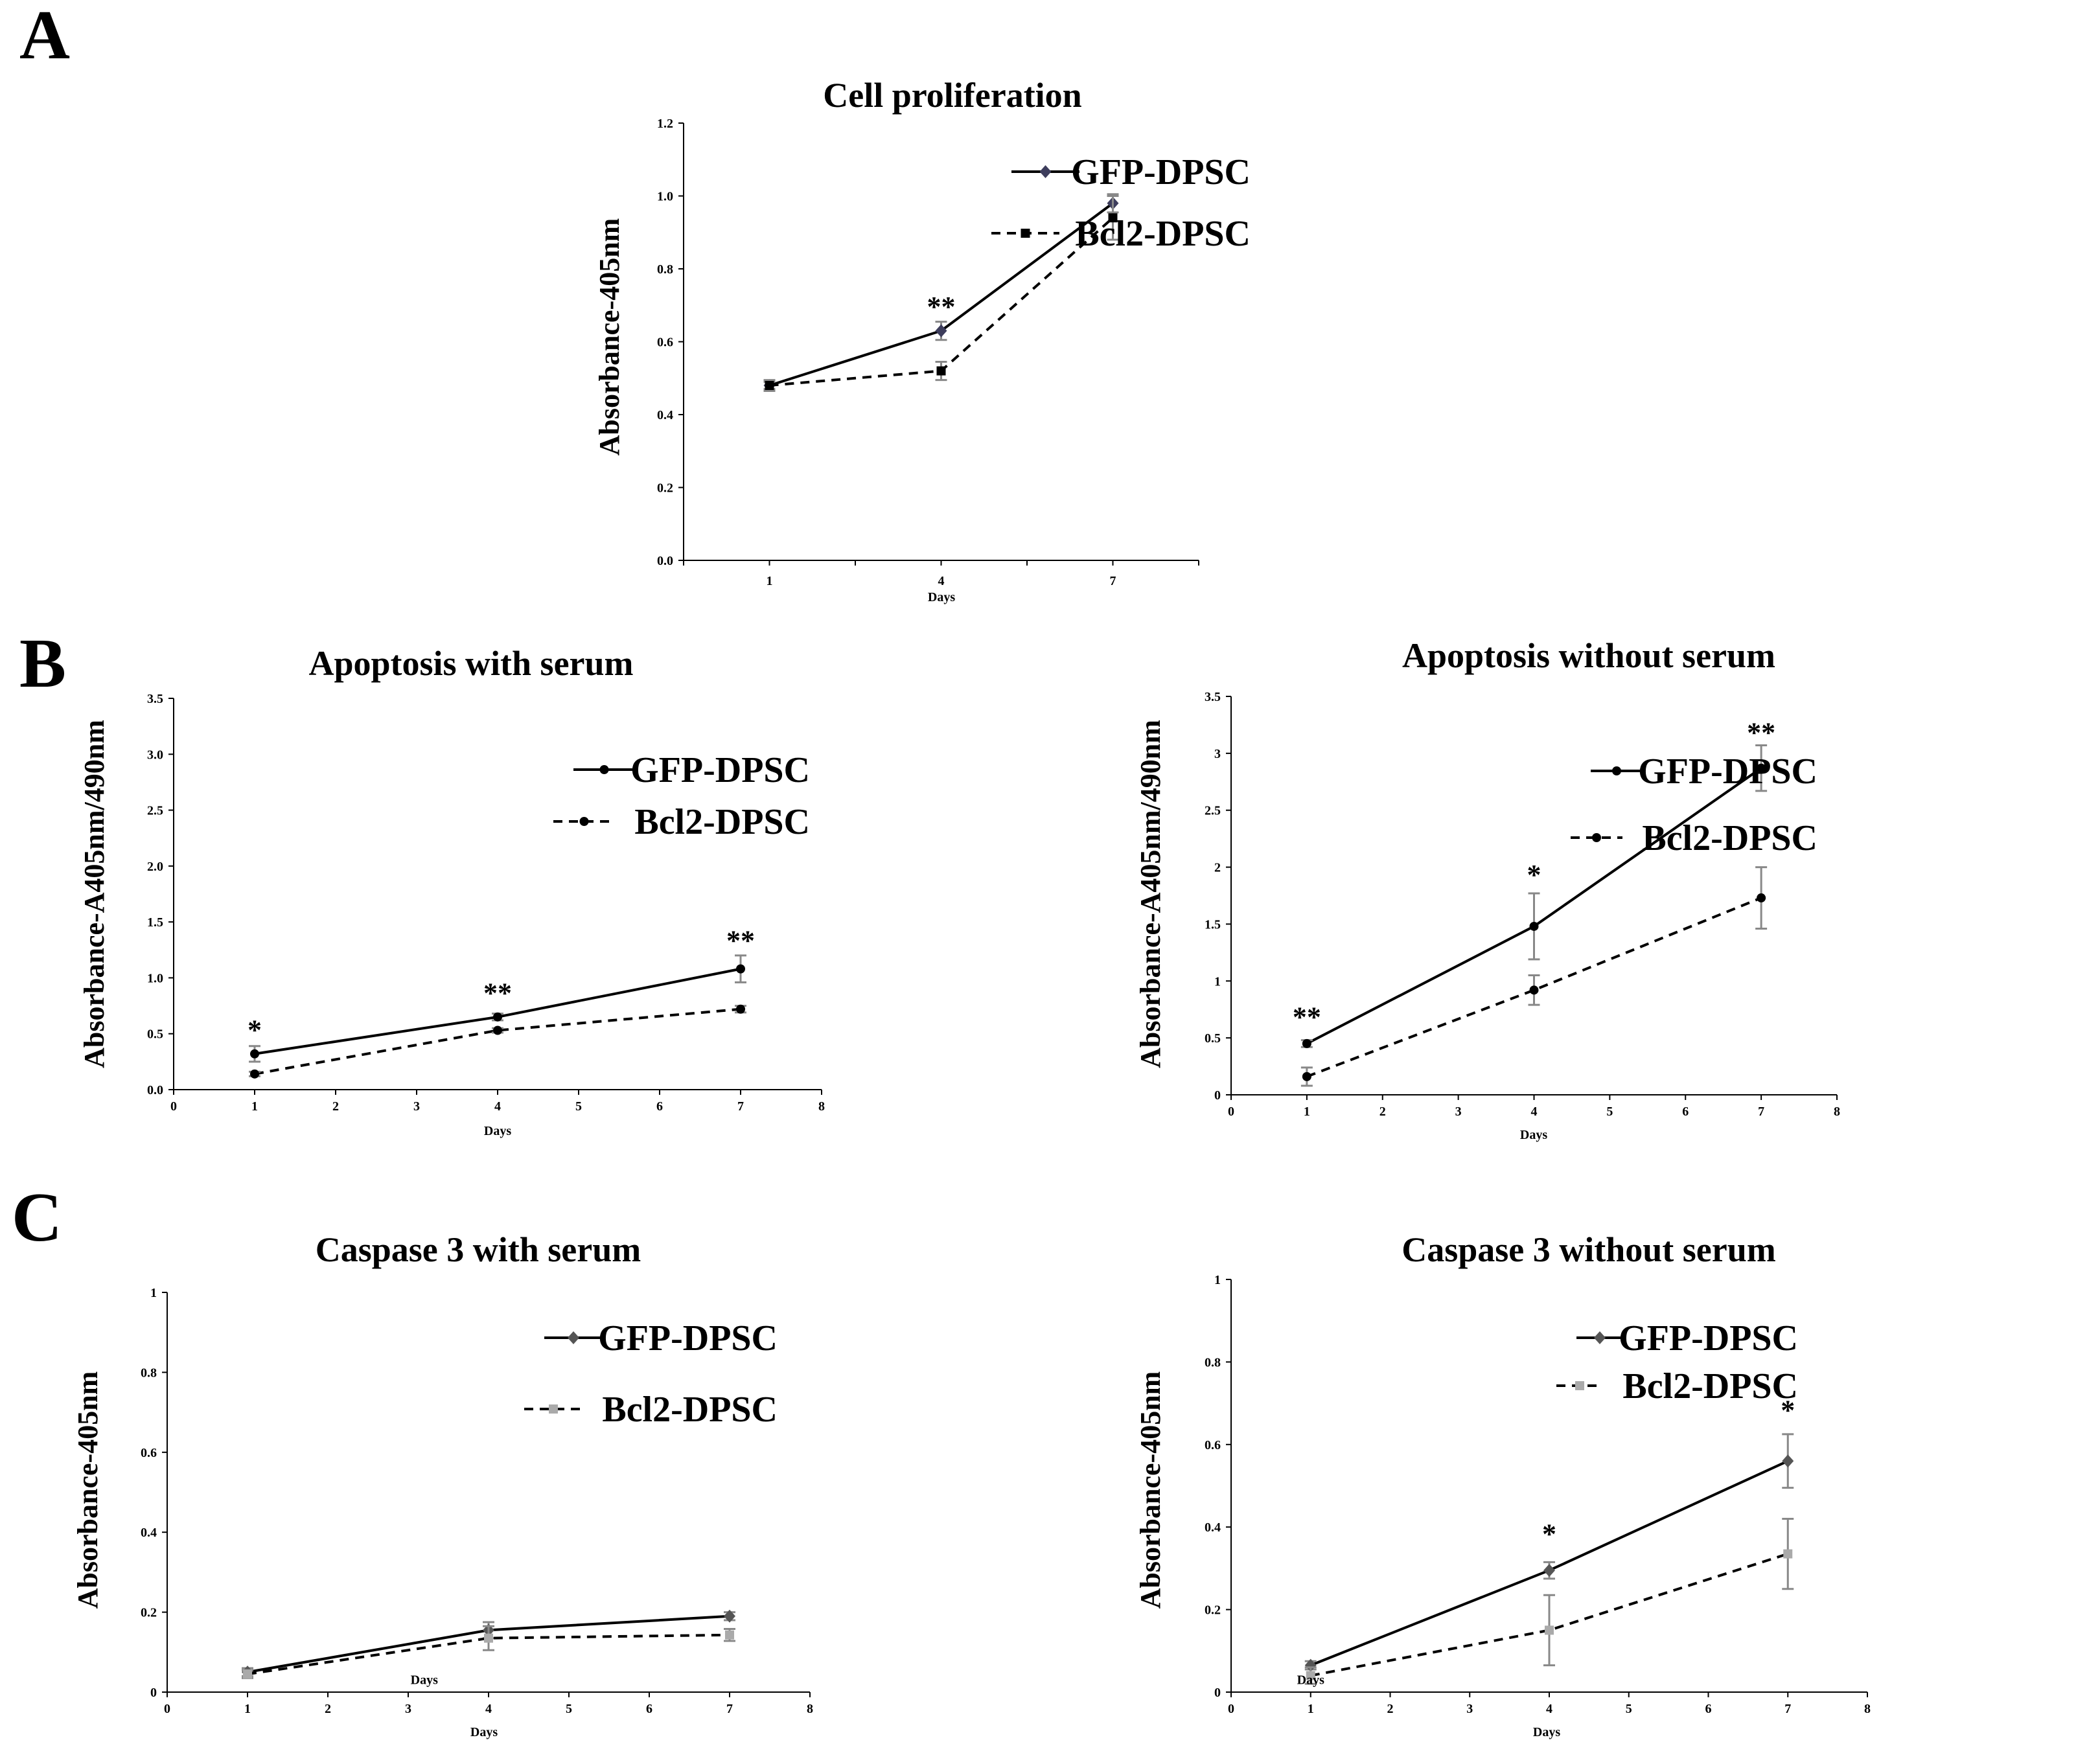 The width and height of the screenshot is (2100, 1753). Describe the element at coordinates (740, 940) in the screenshot. I see `significance-marker: **` at that location.